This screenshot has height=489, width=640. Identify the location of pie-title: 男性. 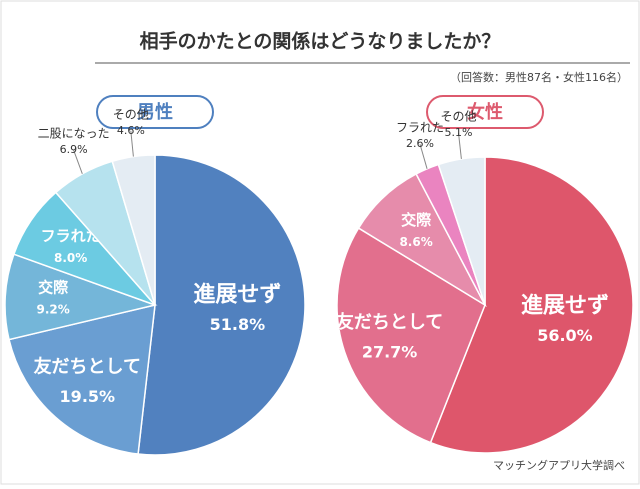
(155, 112).